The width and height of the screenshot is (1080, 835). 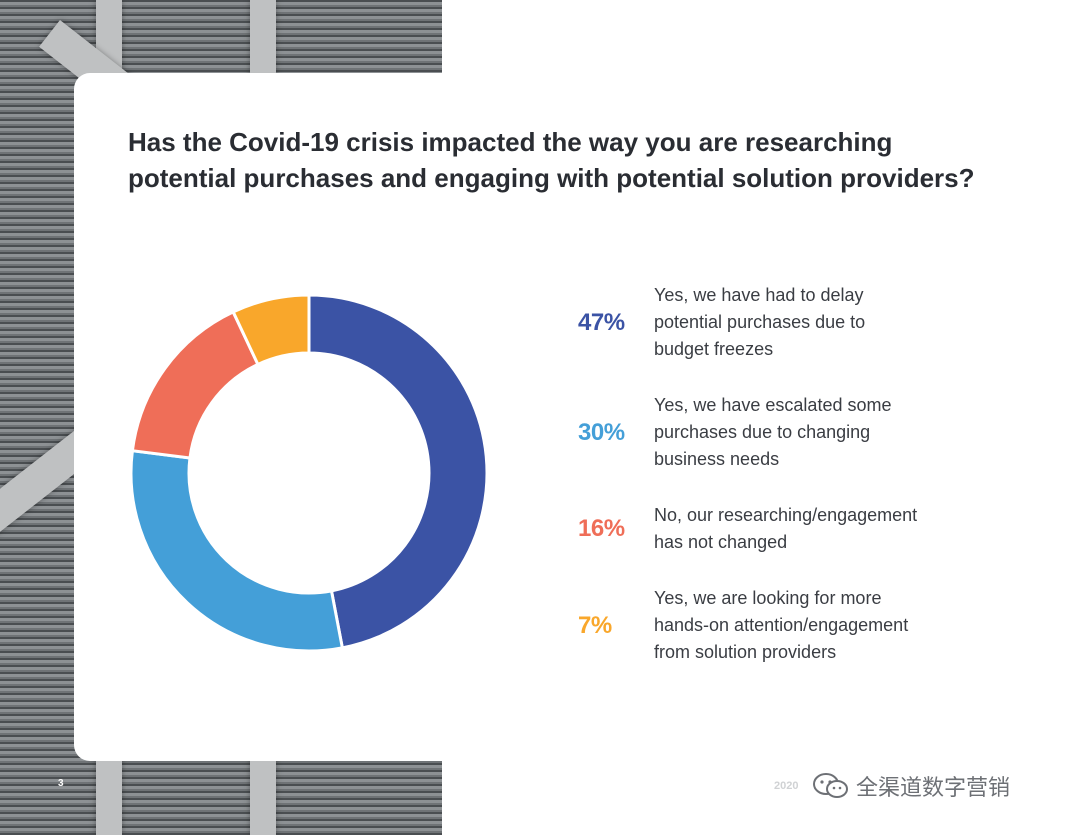 What do you see at coordinates (933, 787) in the screenshot?
I see `watermark-text: 全渠道数字营销` at bounding box center [933, 787].